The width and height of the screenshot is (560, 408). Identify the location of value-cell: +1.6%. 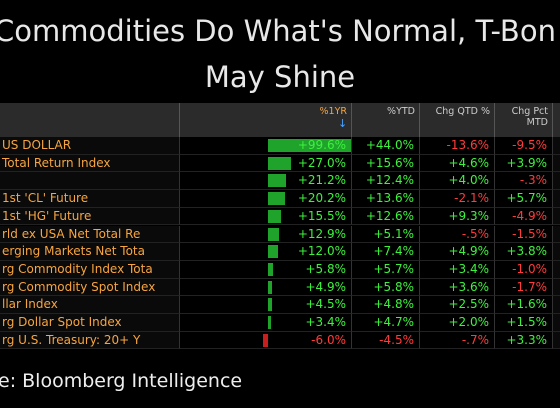
(524, 305).